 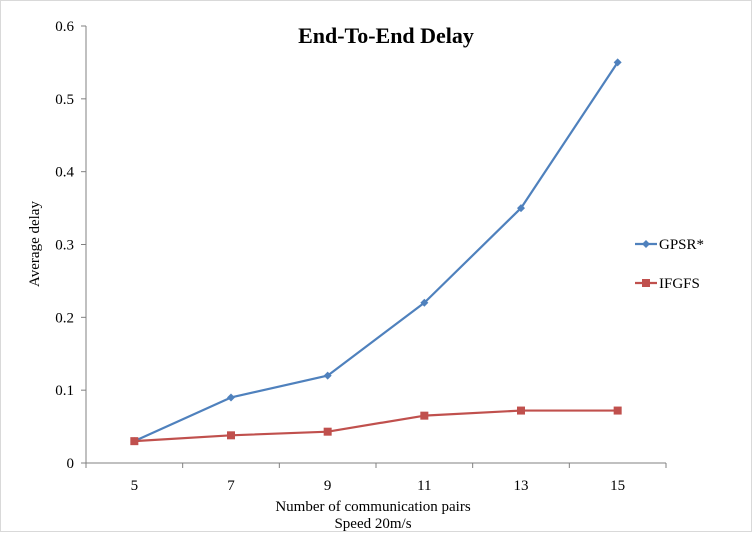 I want to click on y-axis-label: Average delay, so click(x=35, y=244).